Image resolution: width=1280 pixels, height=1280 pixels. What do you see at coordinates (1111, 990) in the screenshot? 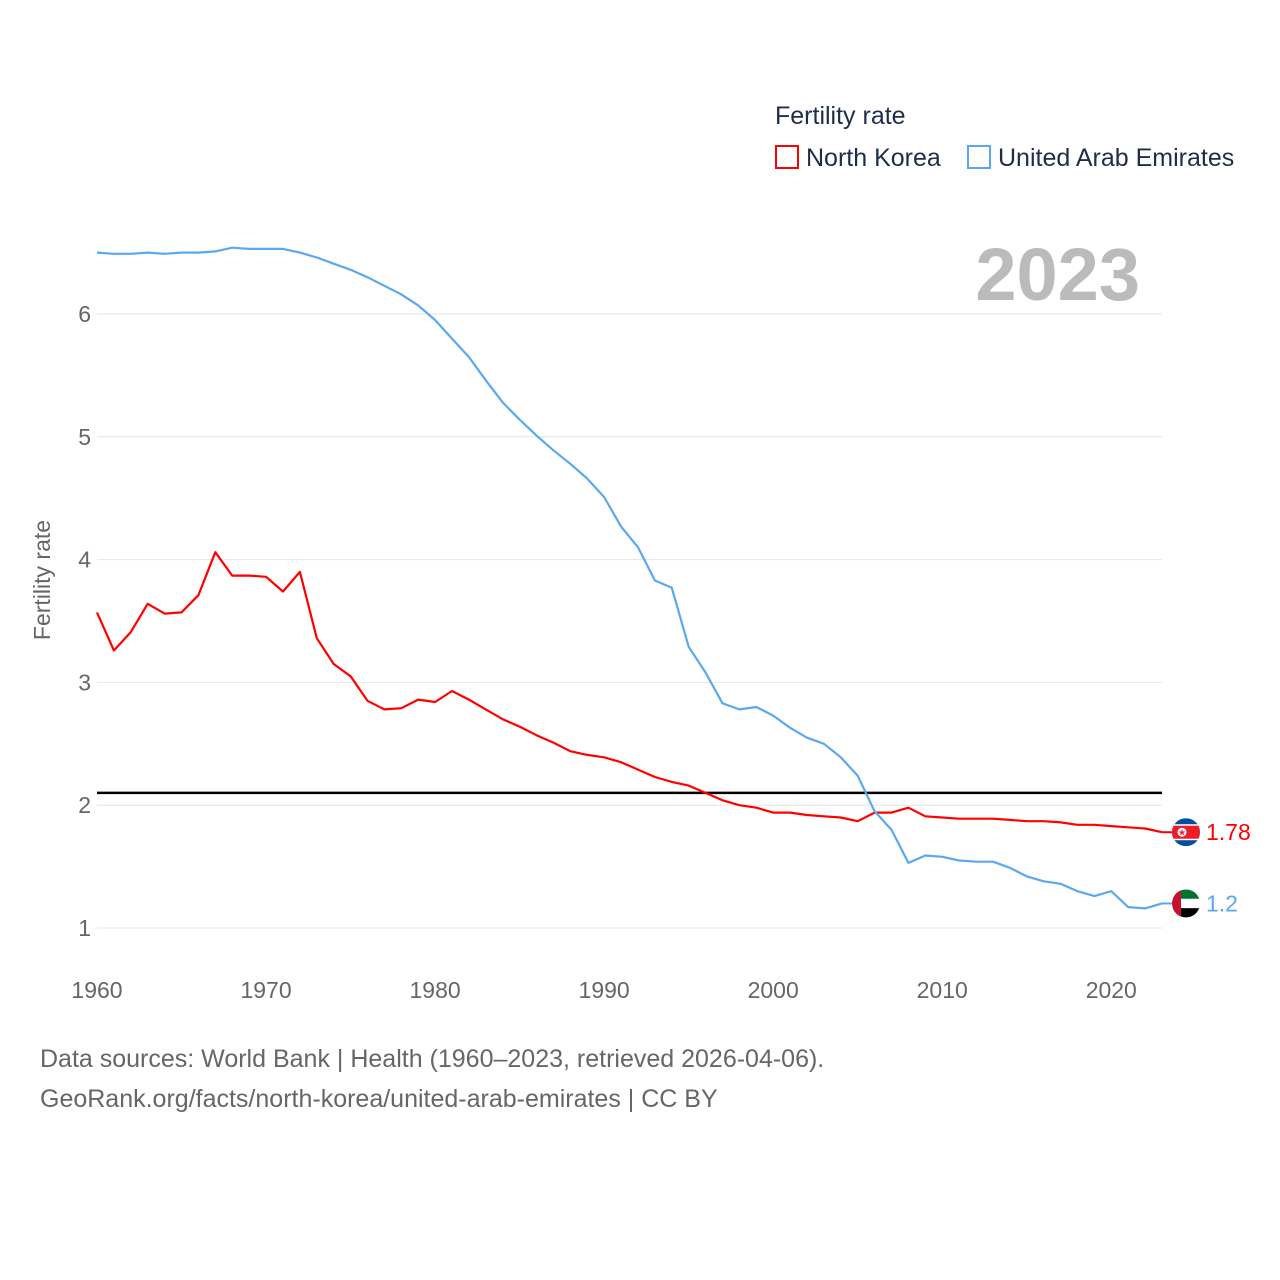
I see `x-tick-label: 2020` at bounding box center [1111, 990].